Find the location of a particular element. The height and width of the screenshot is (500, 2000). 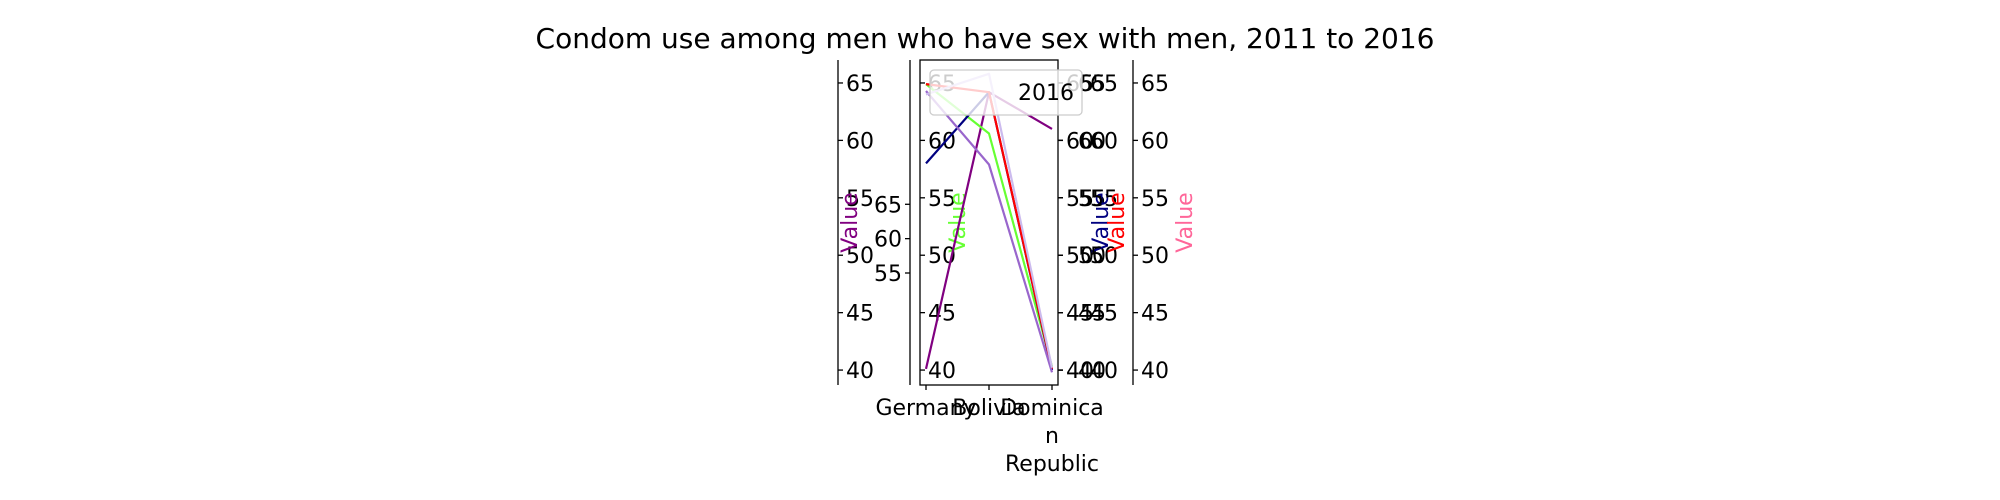

y-axis-6: 40 45 50 55 60 65 Value is located at coordinates (1094, 228).